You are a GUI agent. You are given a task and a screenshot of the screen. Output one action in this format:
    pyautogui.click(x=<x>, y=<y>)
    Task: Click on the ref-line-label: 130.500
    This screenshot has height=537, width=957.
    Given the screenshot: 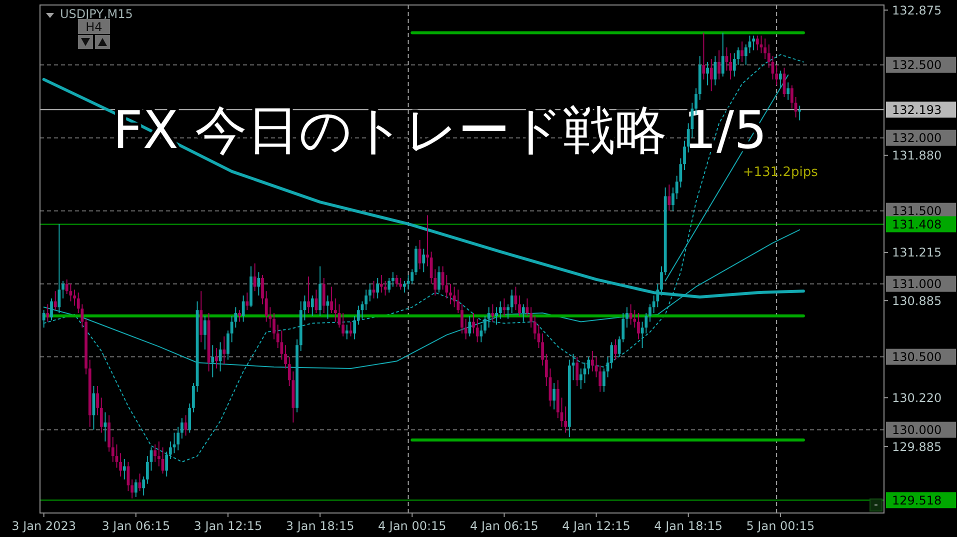 What is the action you would take?
    pyautogui.click(x=917, y=357)
    